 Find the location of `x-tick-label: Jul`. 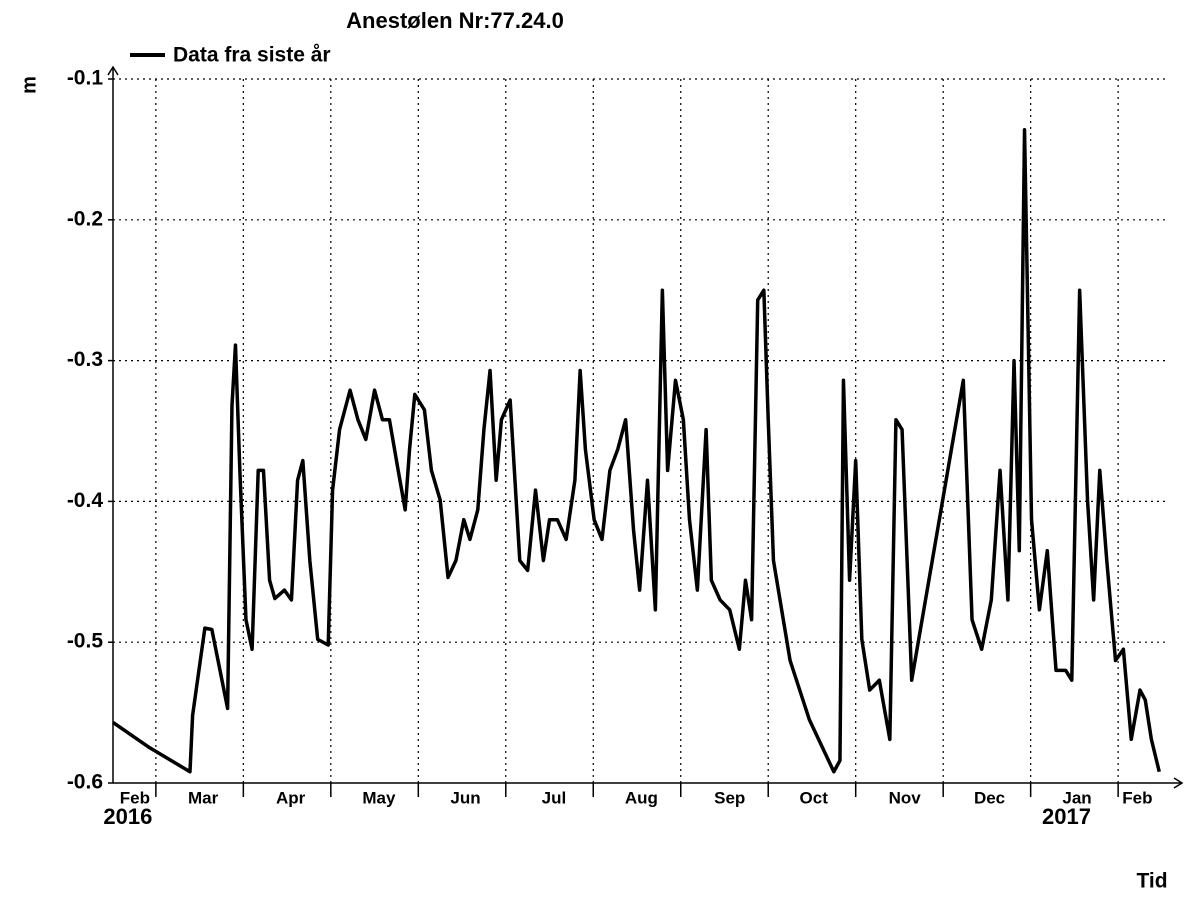

x-tick-label: Jul is located at coordinates (554, 797).